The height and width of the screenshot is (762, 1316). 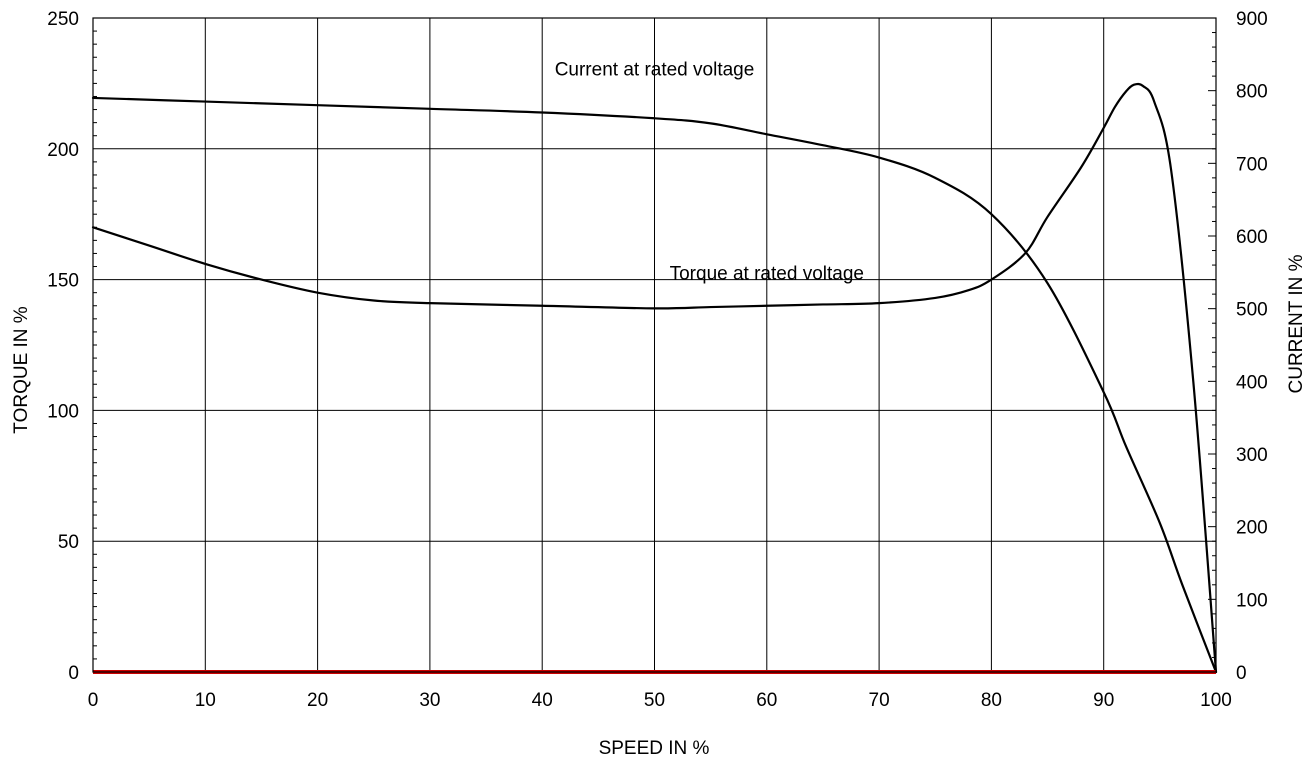 I want to click on x-tick-label: 0, so click(x=93, y=700).